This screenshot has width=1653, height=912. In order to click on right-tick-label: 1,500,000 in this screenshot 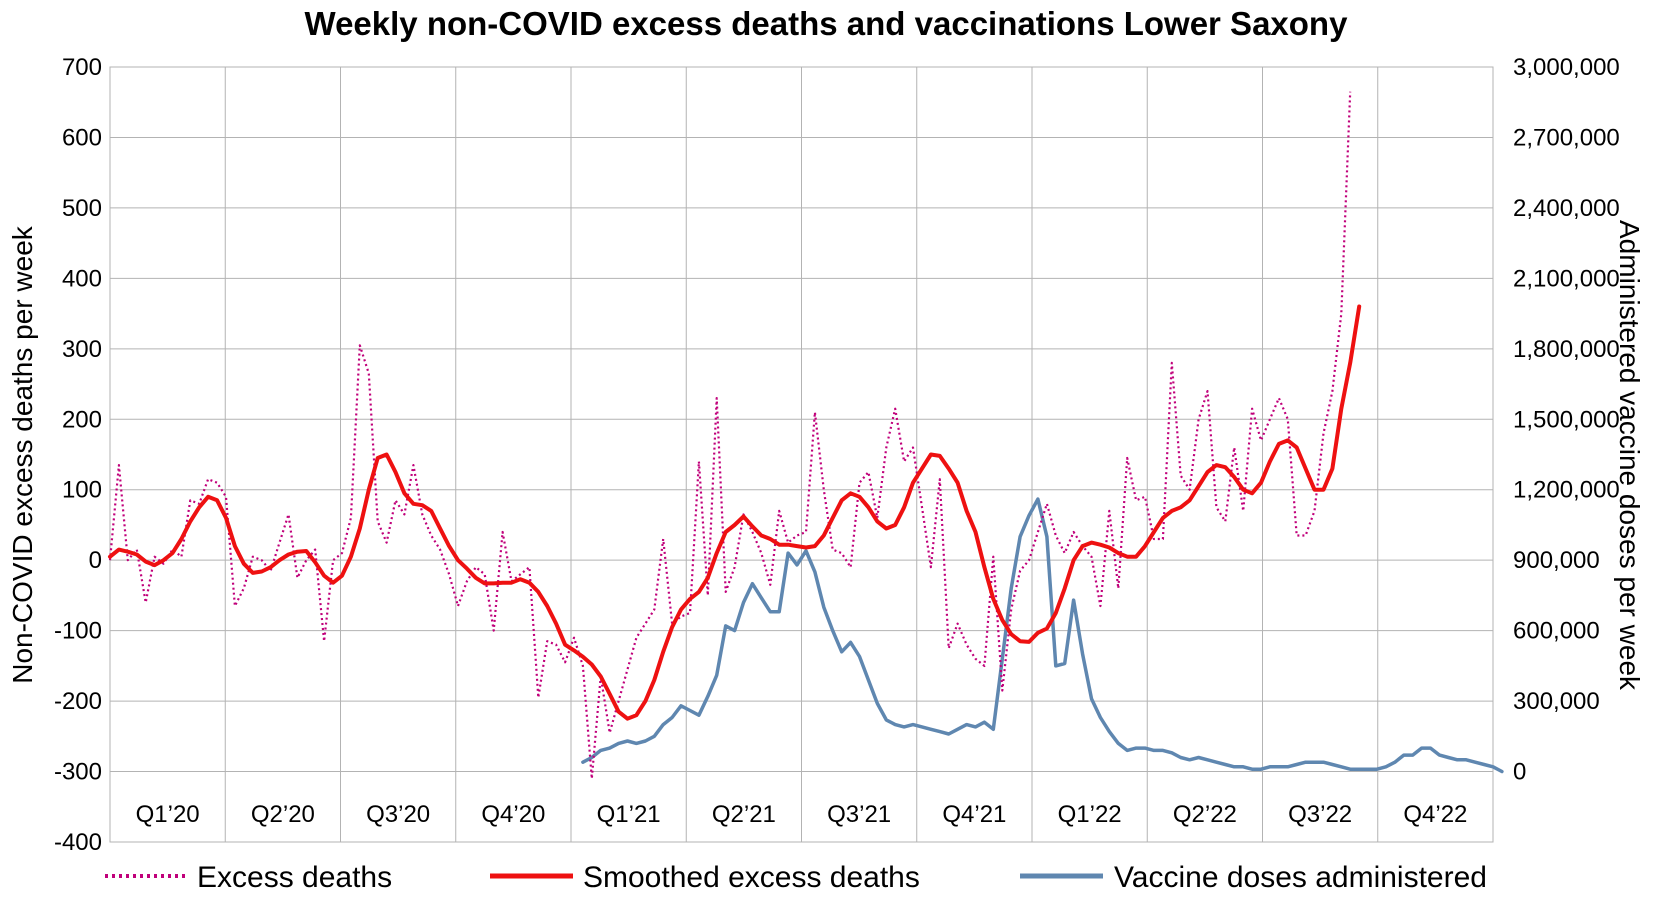, I will do `click(1566, 419)`.